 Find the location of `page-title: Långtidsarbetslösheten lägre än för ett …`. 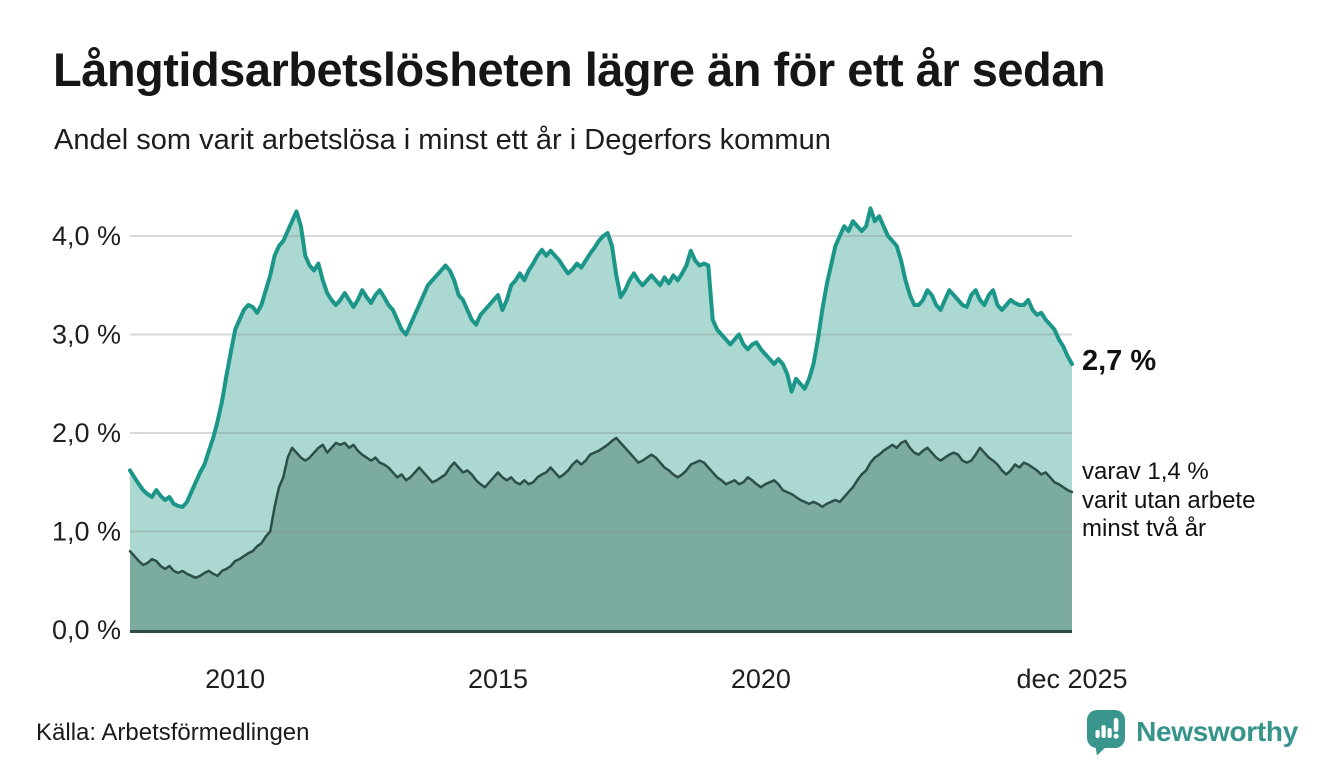

page-title: Långtidsarbetslösheten lägre än för ett … is located at coordinates (579, 69).